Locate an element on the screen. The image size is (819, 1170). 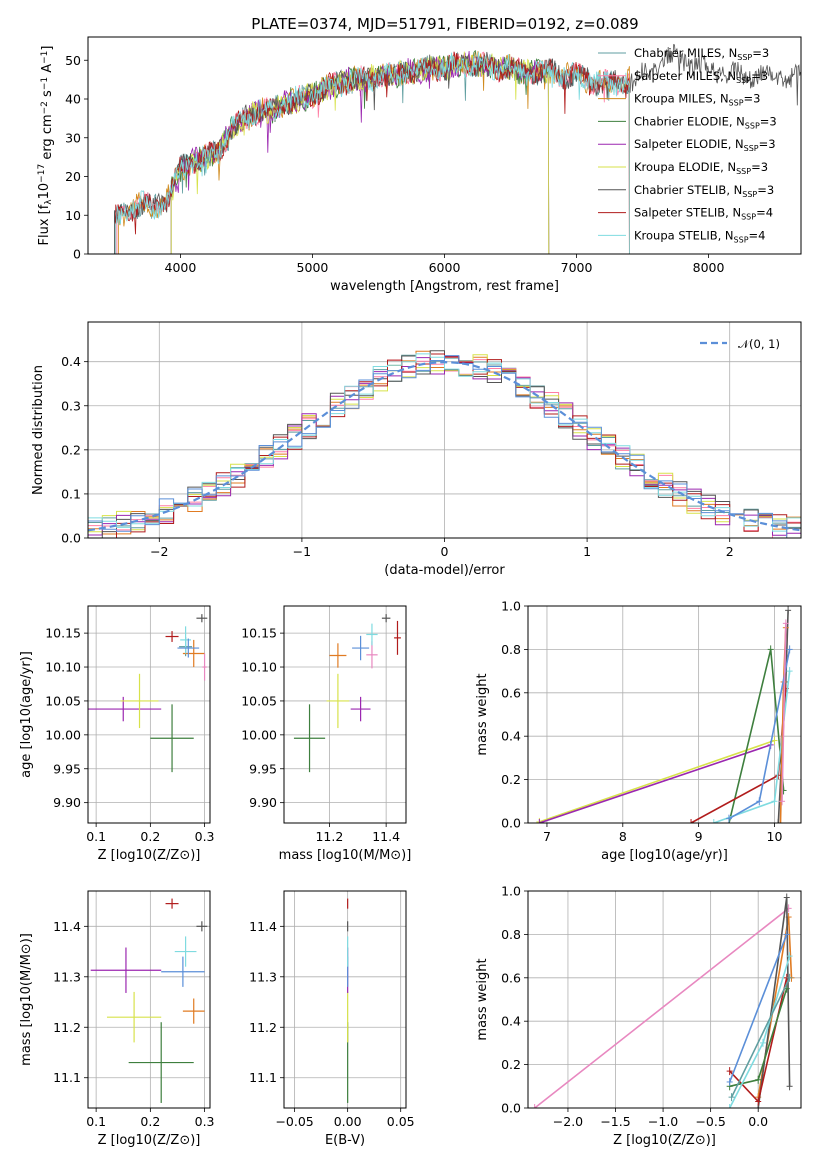
x-tick-label: 1 is located at coordinates (587, 551).